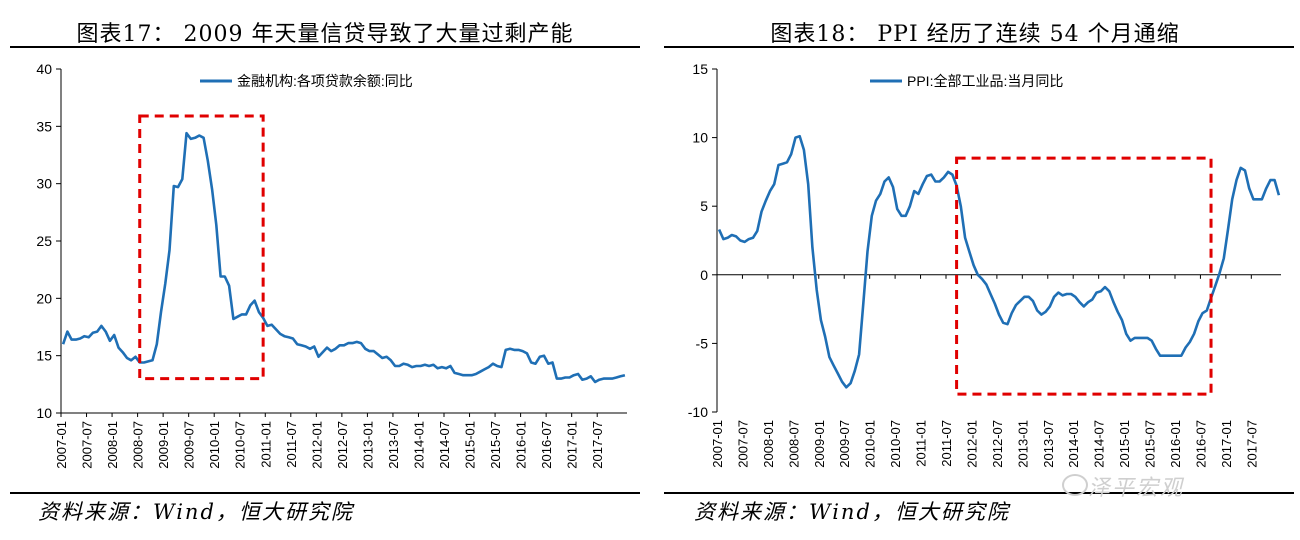  Describe the element at coordinates (44, 69) in the screenshot. I see `left-y-tick-label: 40` at that location.